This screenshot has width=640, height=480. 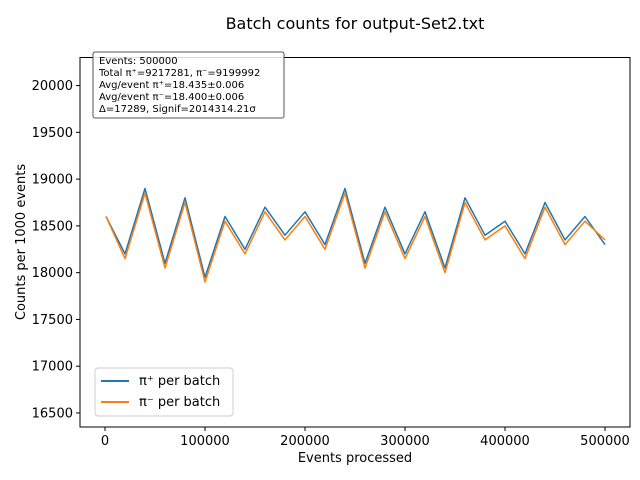 What do you see at coordinates (52, 320) in the screenshot?
I see `y-tick-label: 17500` at bounding box center [52, 320].